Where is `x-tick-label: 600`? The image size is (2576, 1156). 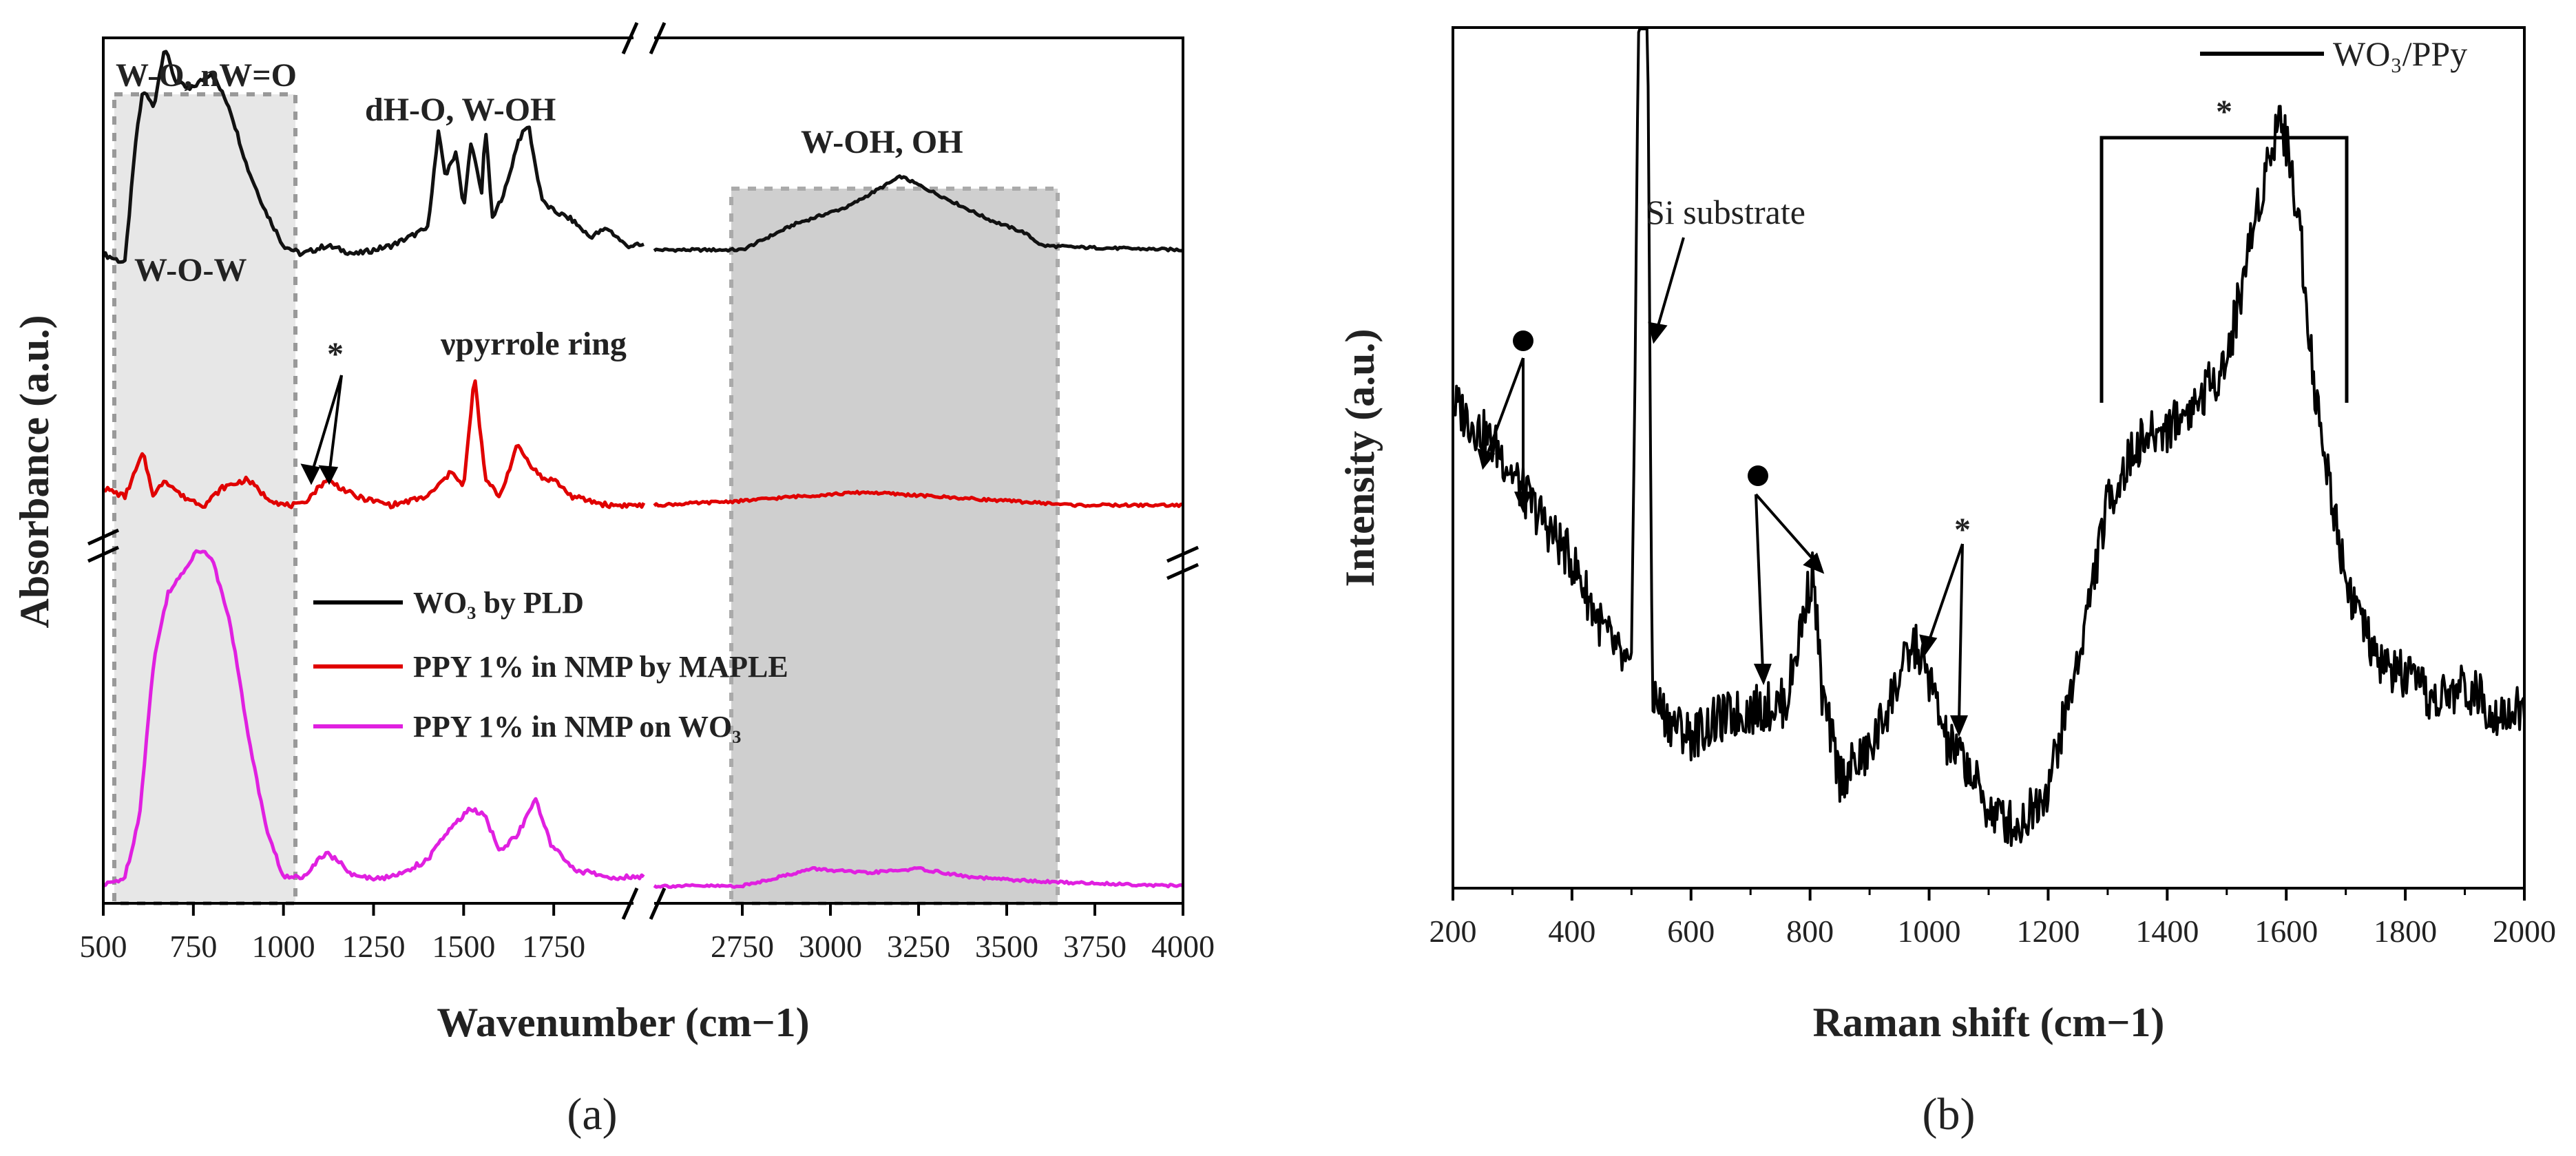
x-tick-label: 600 is located at coordinates (1691, 931).